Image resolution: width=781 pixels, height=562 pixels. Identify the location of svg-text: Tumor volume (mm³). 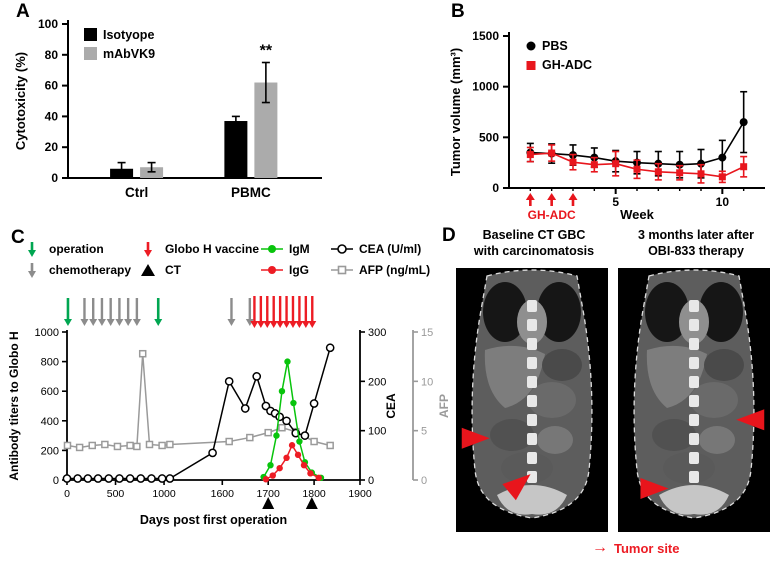
(455, 112).